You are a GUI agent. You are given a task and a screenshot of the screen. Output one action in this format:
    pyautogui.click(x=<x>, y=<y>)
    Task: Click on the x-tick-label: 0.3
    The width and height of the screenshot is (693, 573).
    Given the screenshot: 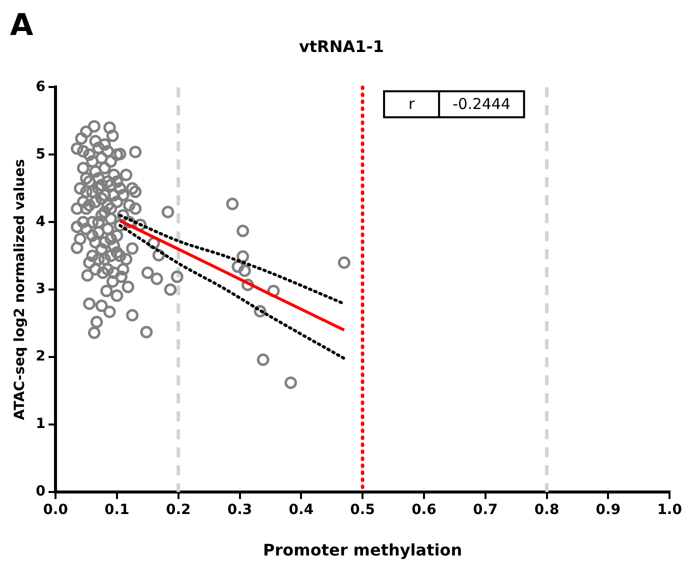 What is the action you would take?
    pyautogui.click(x=239, y=510)
    